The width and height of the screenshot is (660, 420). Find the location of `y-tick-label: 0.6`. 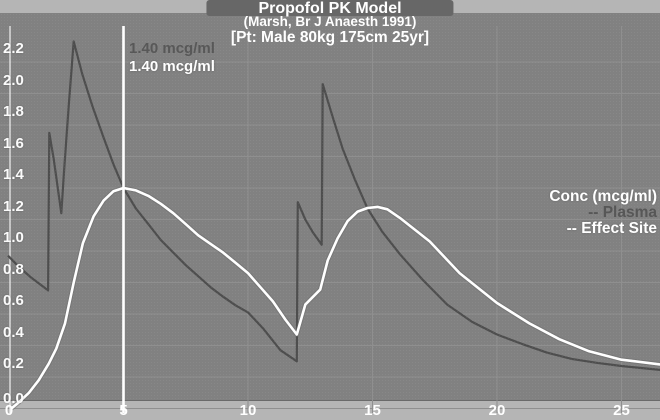

y-tick-label: 0.6 is located at coordinates (13, 300).